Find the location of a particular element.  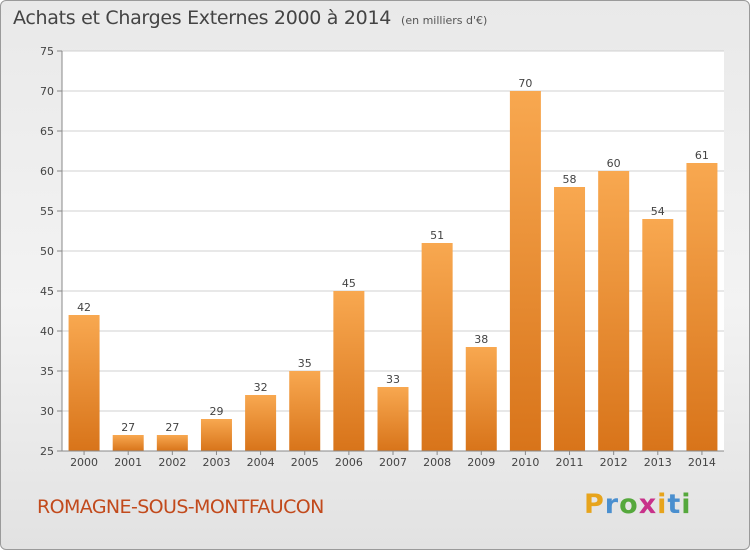

x-tick-label: 2005 is located at coordinates (305, 462).